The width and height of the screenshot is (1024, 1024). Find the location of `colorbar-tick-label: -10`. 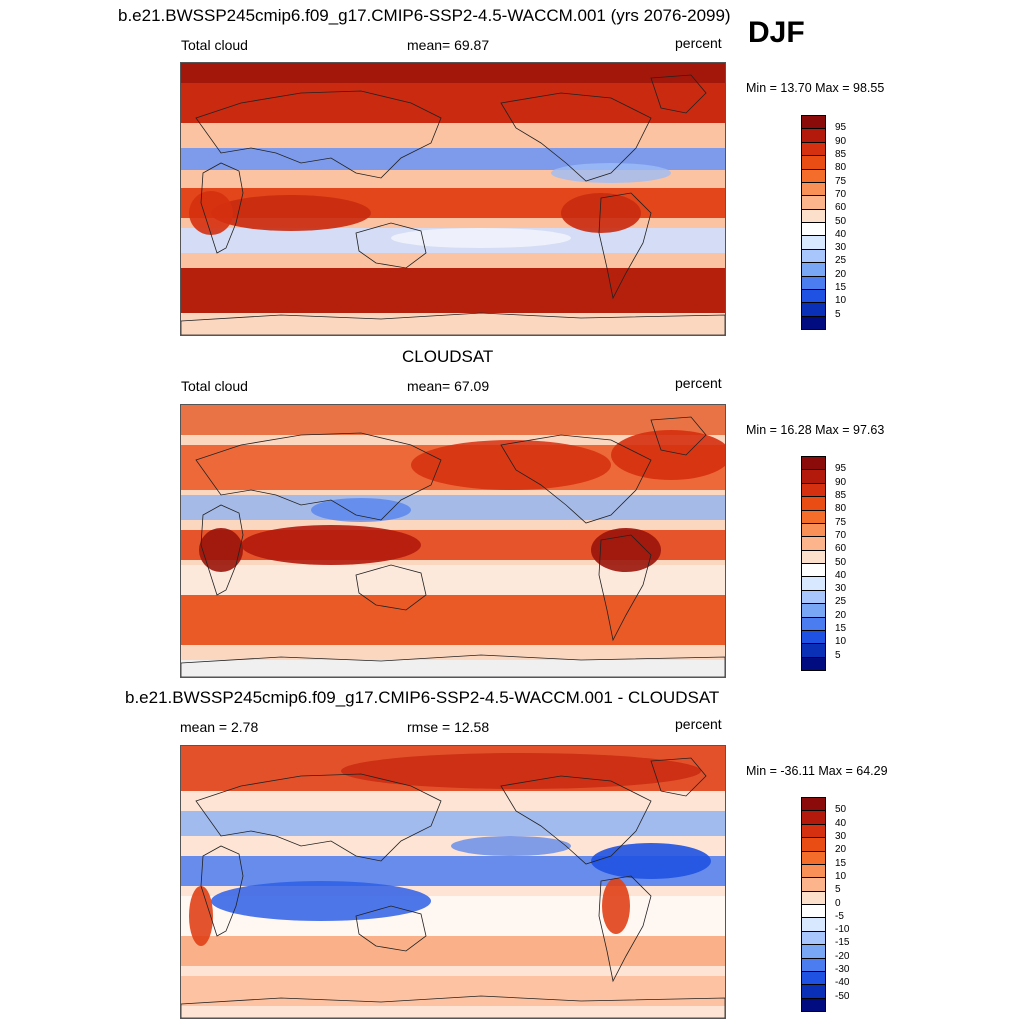

colorbar-tick-label: -10 is located at coordinates (842, 930).